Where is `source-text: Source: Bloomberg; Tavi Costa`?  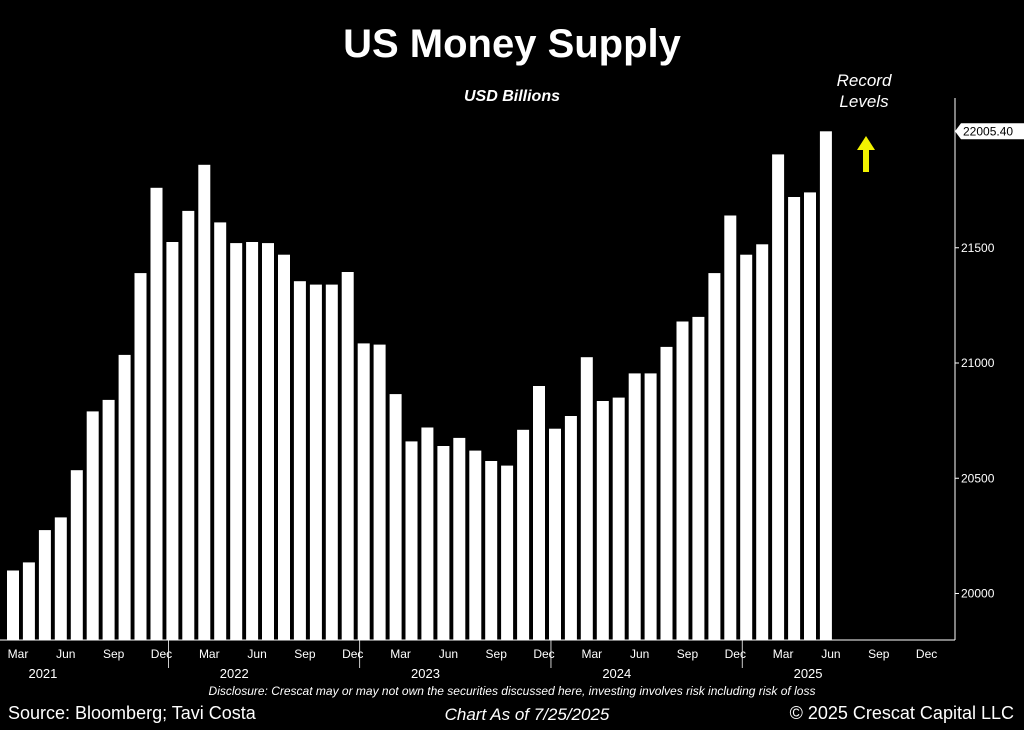 source-text: Source: Bloomberg; Tavi Costa is located at coordinates (132, 713).